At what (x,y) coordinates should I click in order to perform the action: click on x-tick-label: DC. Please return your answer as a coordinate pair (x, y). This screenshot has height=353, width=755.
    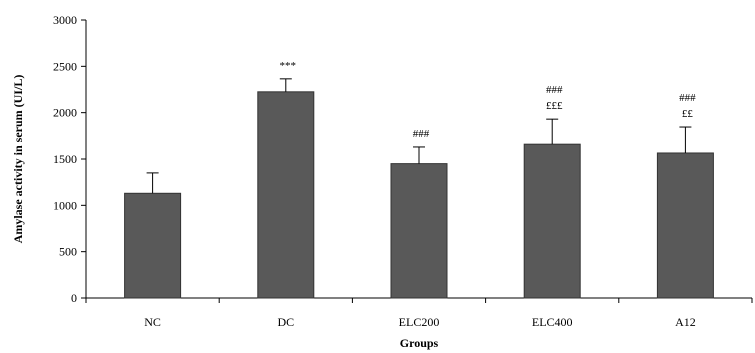
    Looking at the image, I should click on (285, 322).